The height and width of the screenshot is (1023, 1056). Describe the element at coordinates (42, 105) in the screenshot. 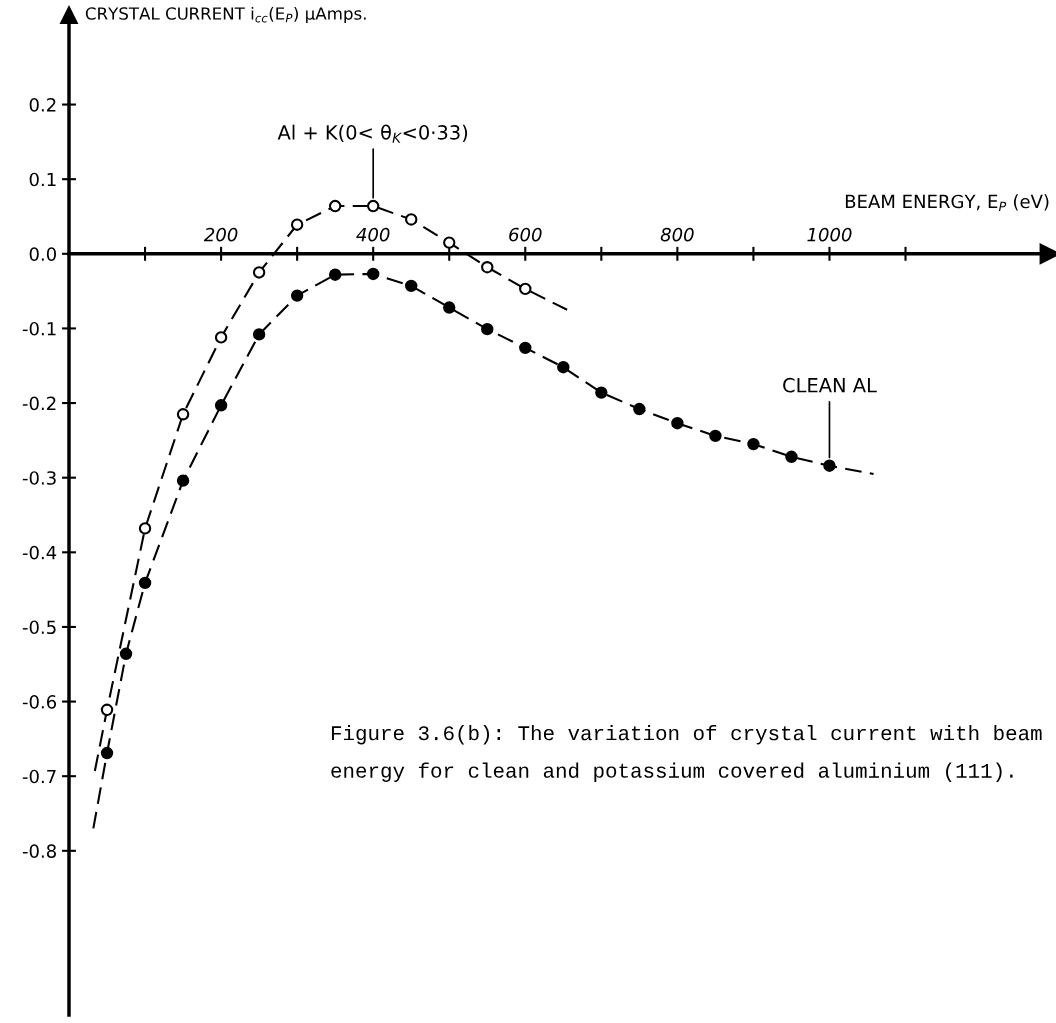

I see `y-tick-label: 0.2` at that location.